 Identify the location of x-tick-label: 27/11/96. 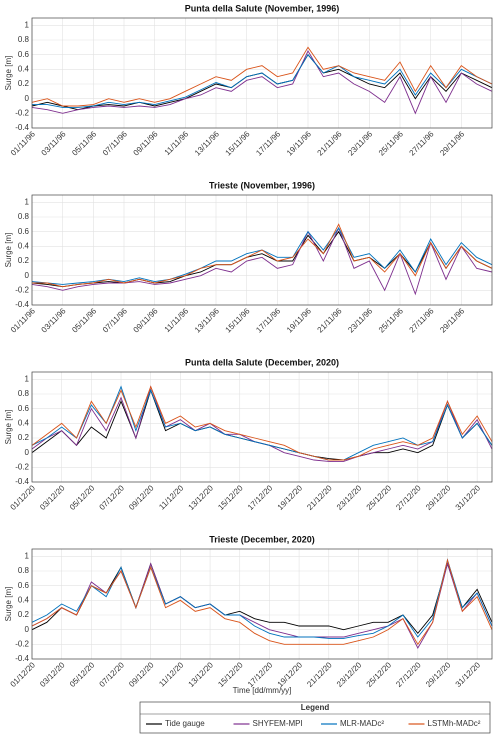
(422, 320).